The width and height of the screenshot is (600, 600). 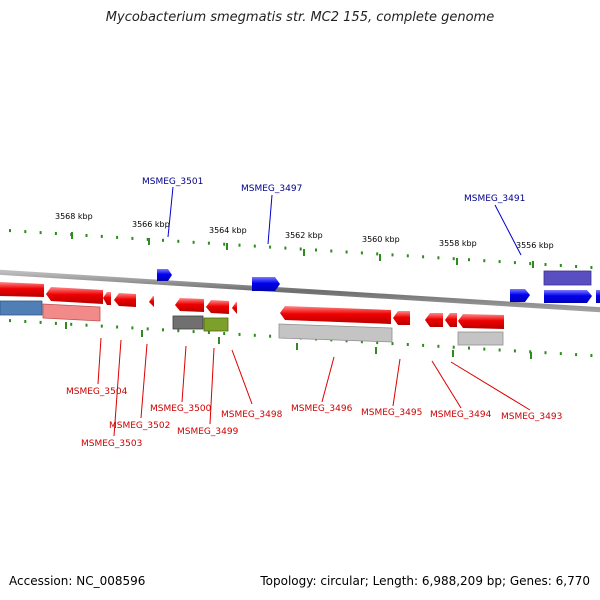 I want to click on ruler-label: 3560 kbp, so click(x=381, y=239).